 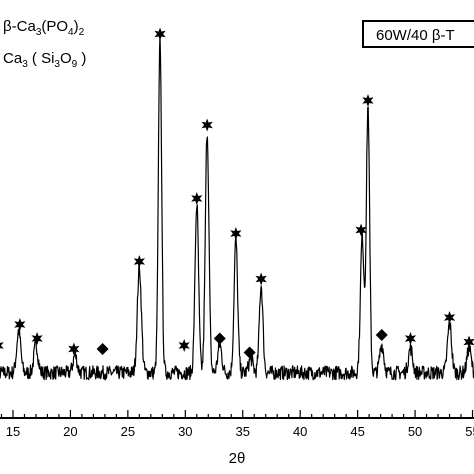 What do you see at coordinates (469, 431) in the screenshot?
I see `x-tick-label: 55` at bounding box center [469, 431].